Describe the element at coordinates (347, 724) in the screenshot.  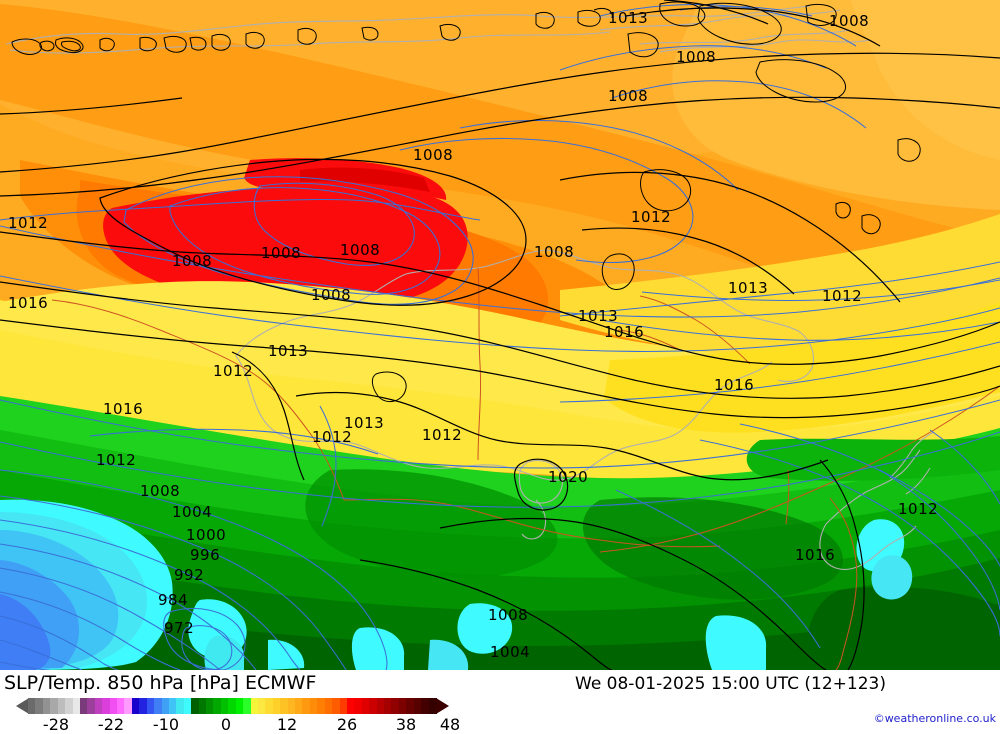
I see `colorbar-tick: 26` at that location.